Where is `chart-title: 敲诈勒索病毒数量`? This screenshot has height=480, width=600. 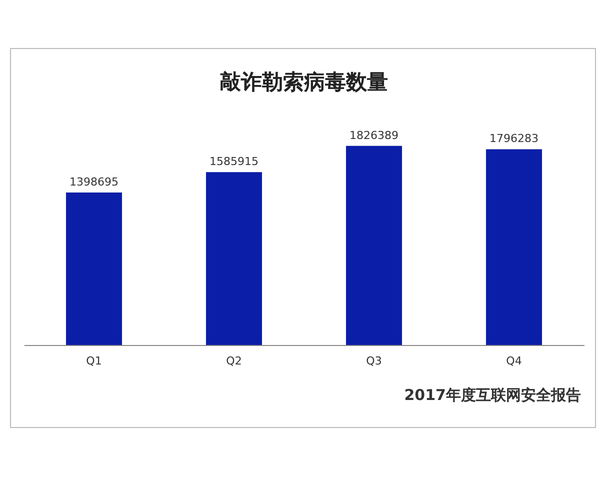 chart-title: 敲诈勒索病毒数量 is located at coordinates (304, 82).